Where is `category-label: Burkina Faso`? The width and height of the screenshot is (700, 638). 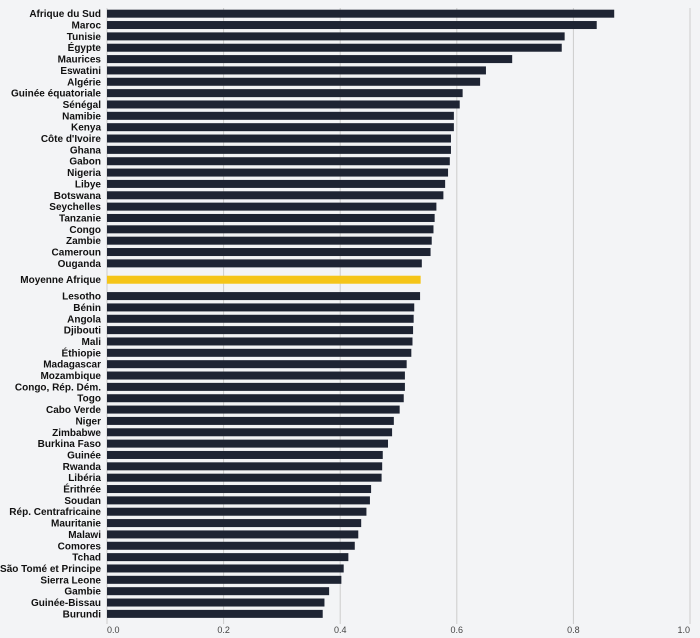
category-label: Burkina Faso is located at coordinates (69, 444).